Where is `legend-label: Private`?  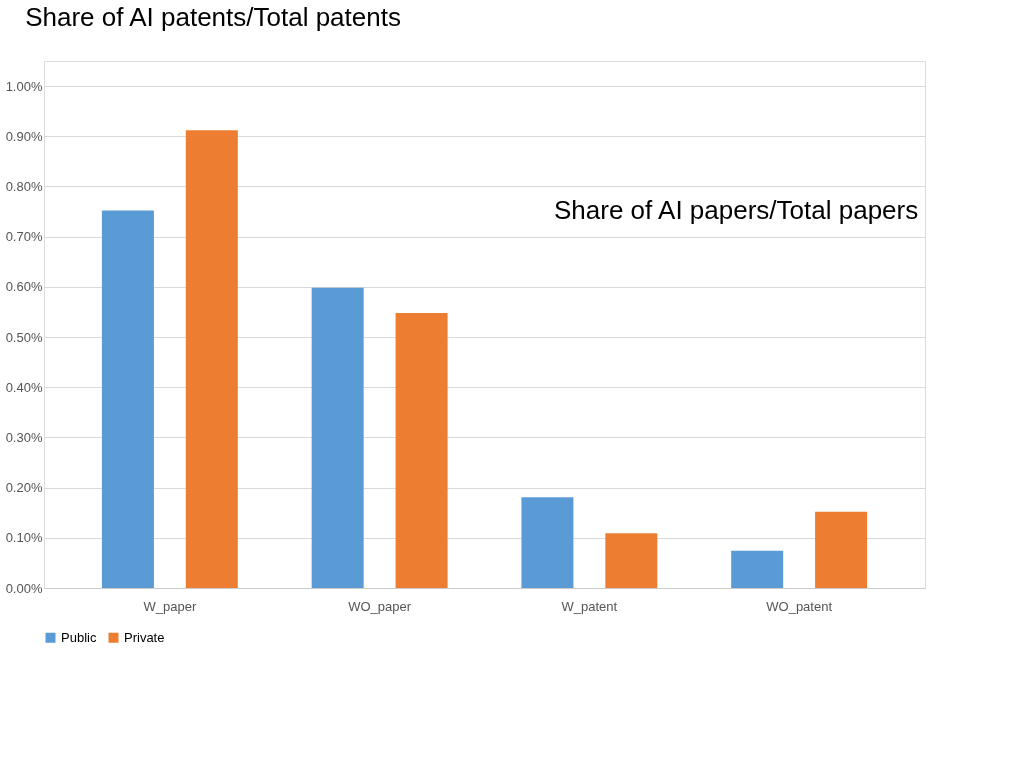 legend-label: Private is located at coordinates (144, 637).